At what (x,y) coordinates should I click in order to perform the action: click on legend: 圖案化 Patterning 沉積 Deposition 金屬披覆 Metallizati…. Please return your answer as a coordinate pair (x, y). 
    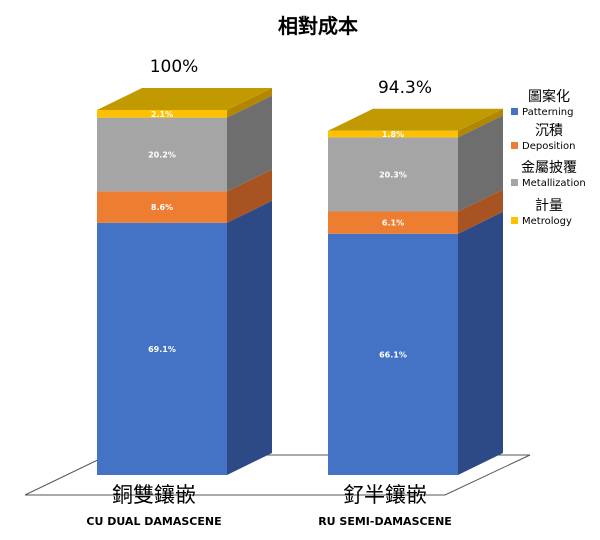
    Looking at the image, I should click on (548, 157).